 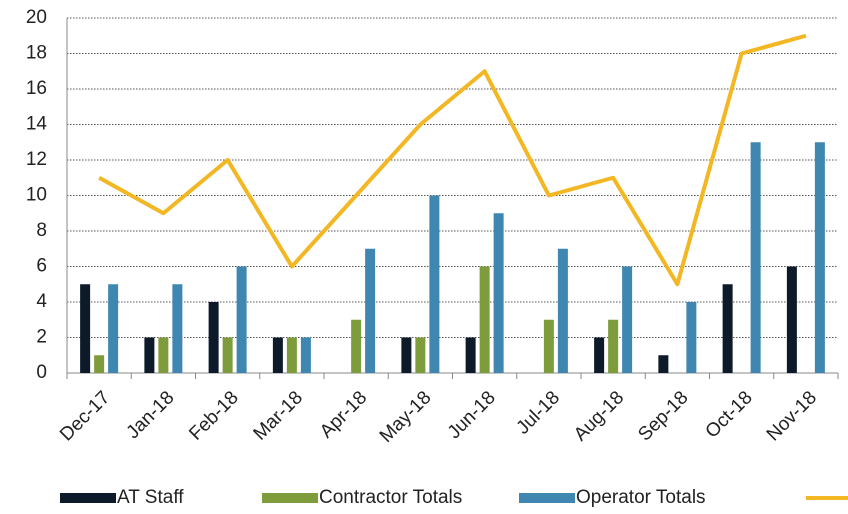 I want to click on x-tick-label: Jul-18, so click(x=538, y=412).